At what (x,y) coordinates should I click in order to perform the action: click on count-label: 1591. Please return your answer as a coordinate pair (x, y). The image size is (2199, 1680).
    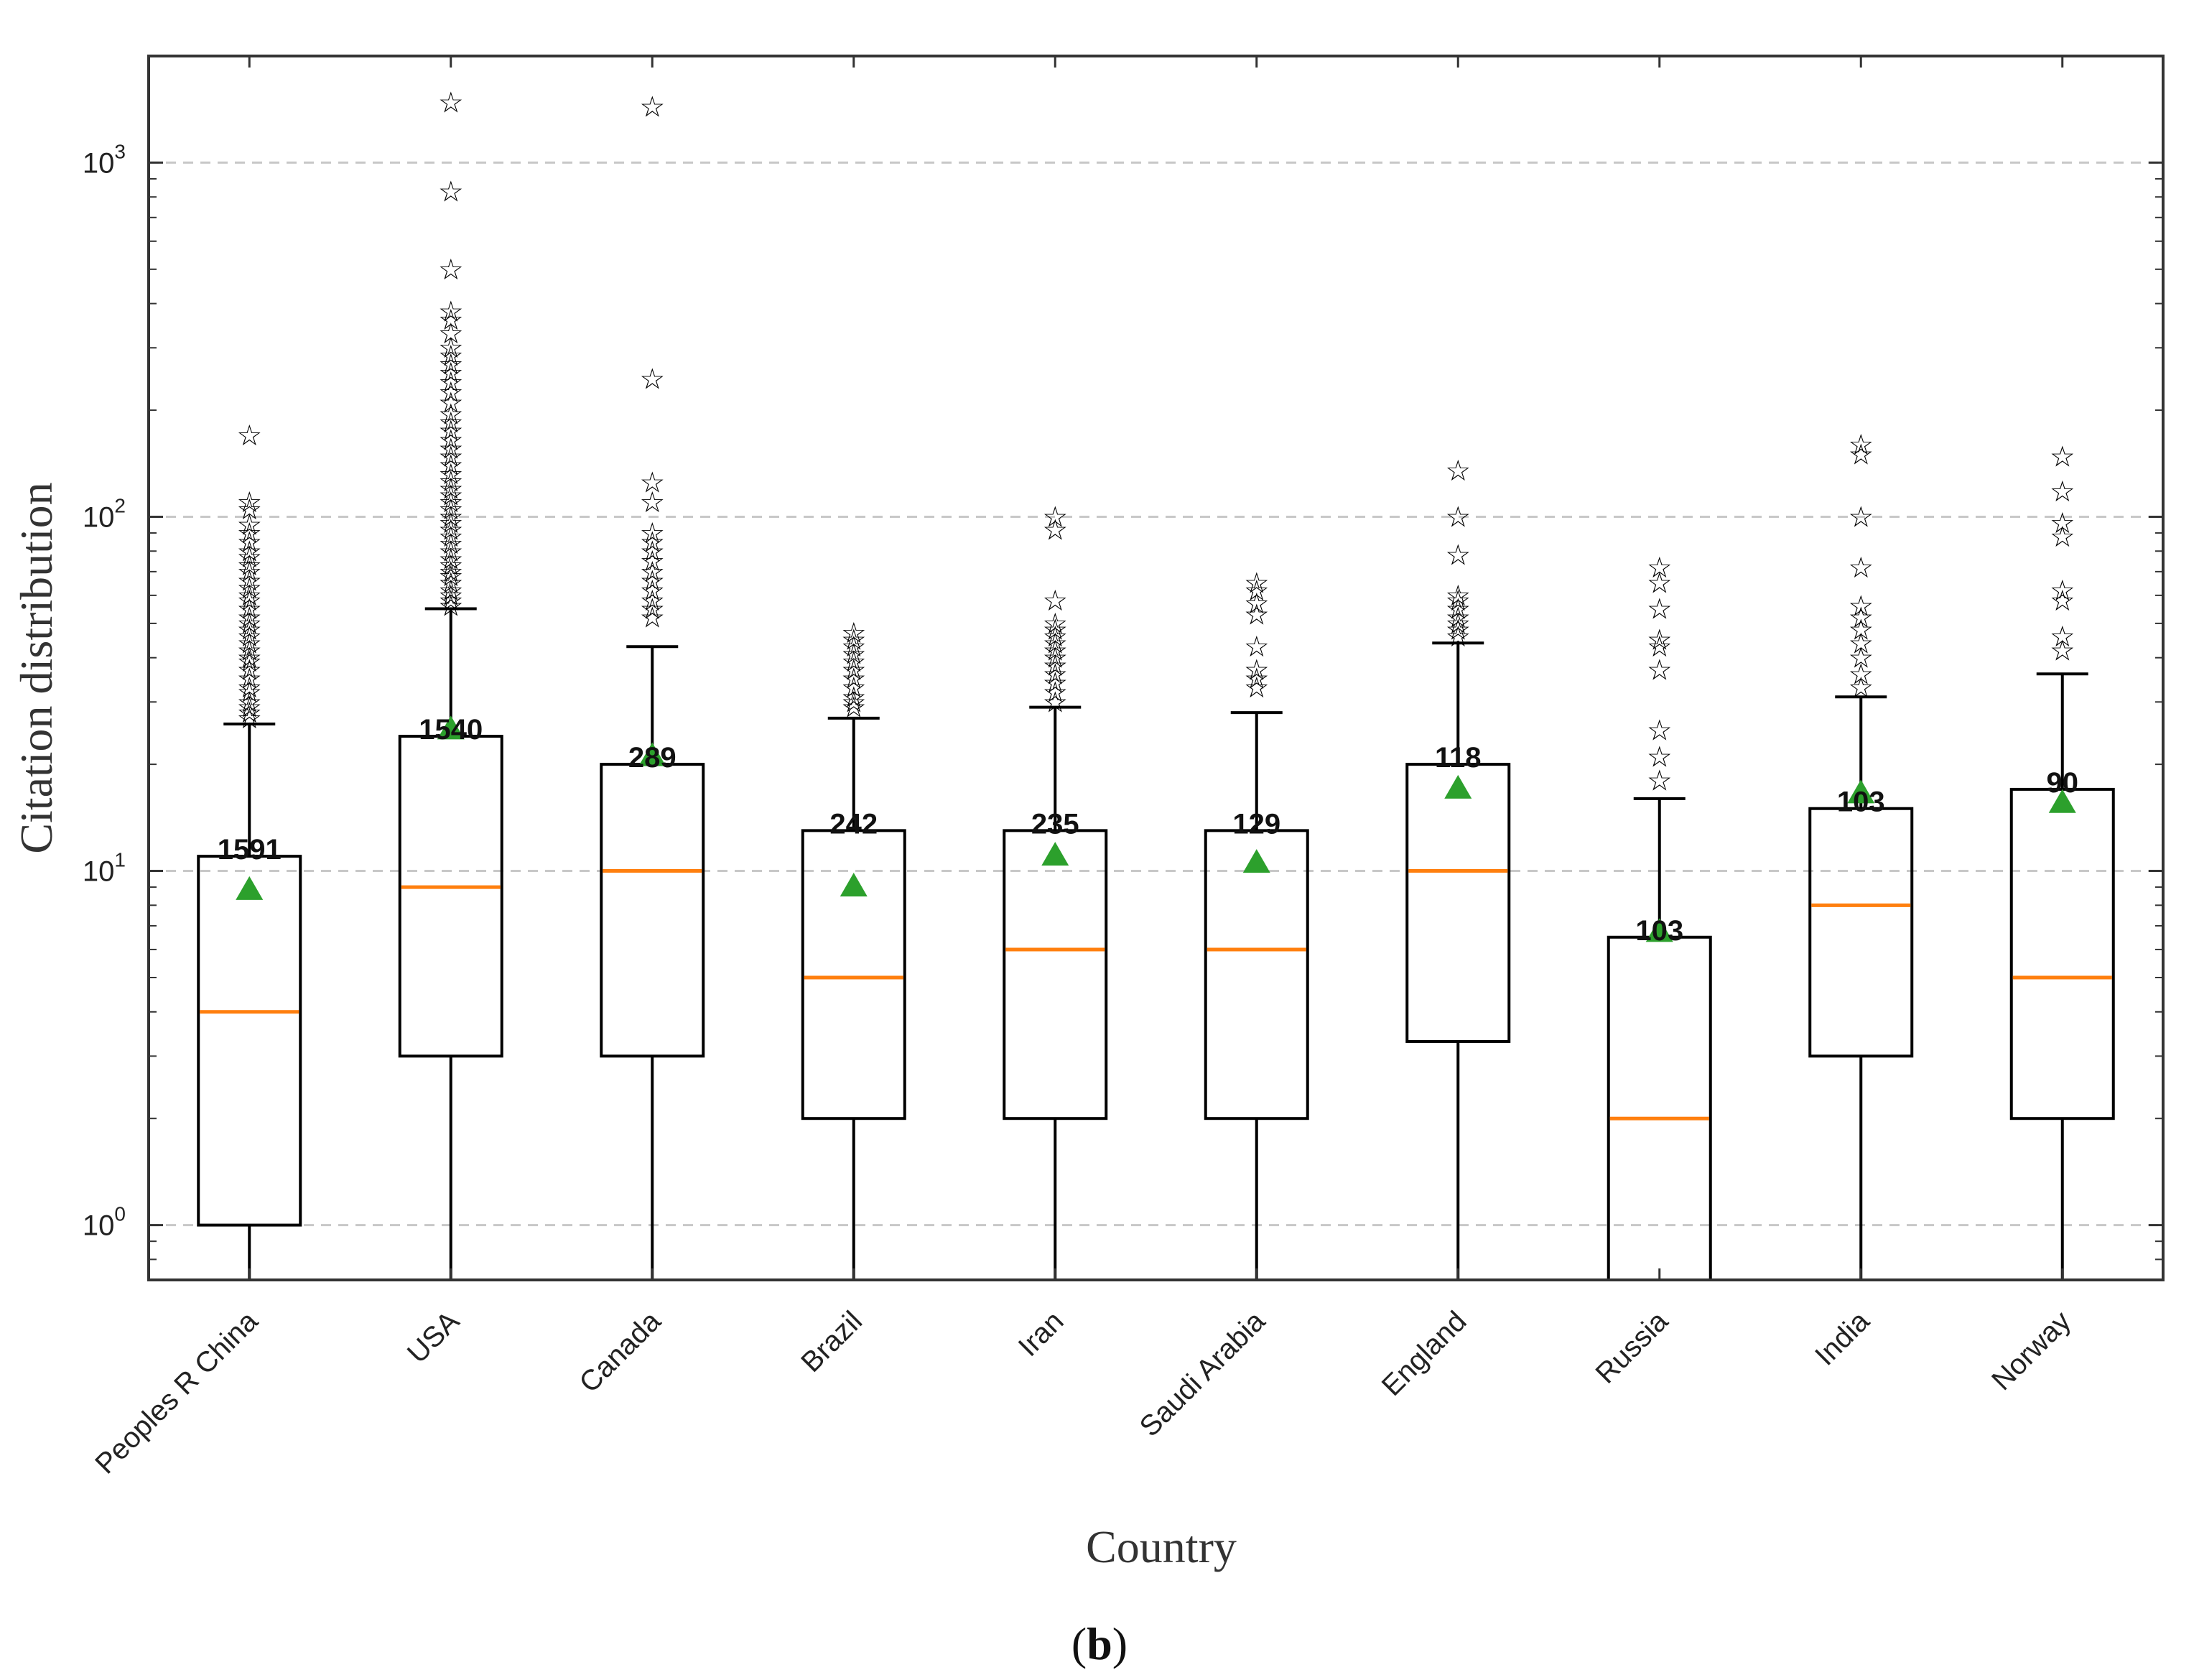
    Looking at the image, I should click on (250, 849).